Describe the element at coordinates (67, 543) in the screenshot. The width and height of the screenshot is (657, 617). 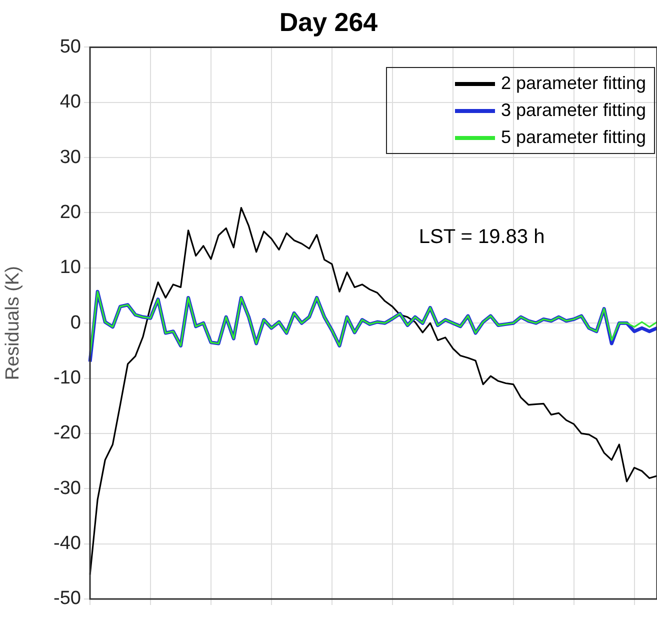
I see `y-tick-label: -40` at that location.